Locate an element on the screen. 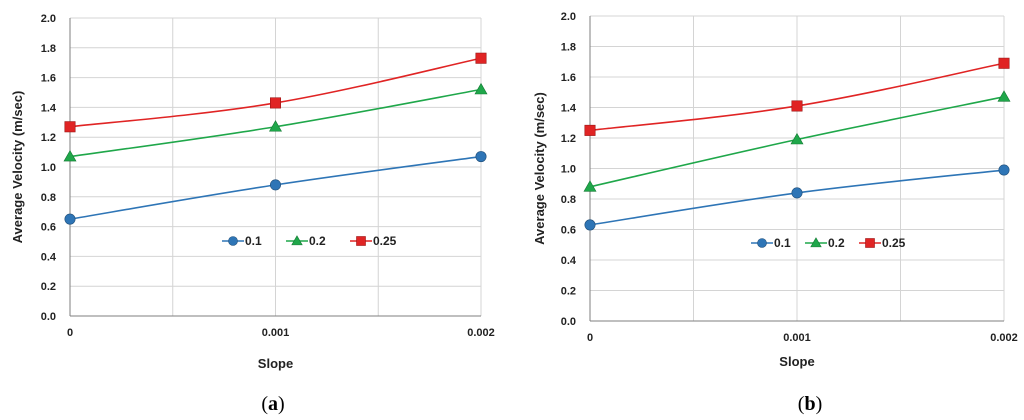 This screenshot has width=1024, height=420. caption-letter: a is located at coordinates (273, 404).